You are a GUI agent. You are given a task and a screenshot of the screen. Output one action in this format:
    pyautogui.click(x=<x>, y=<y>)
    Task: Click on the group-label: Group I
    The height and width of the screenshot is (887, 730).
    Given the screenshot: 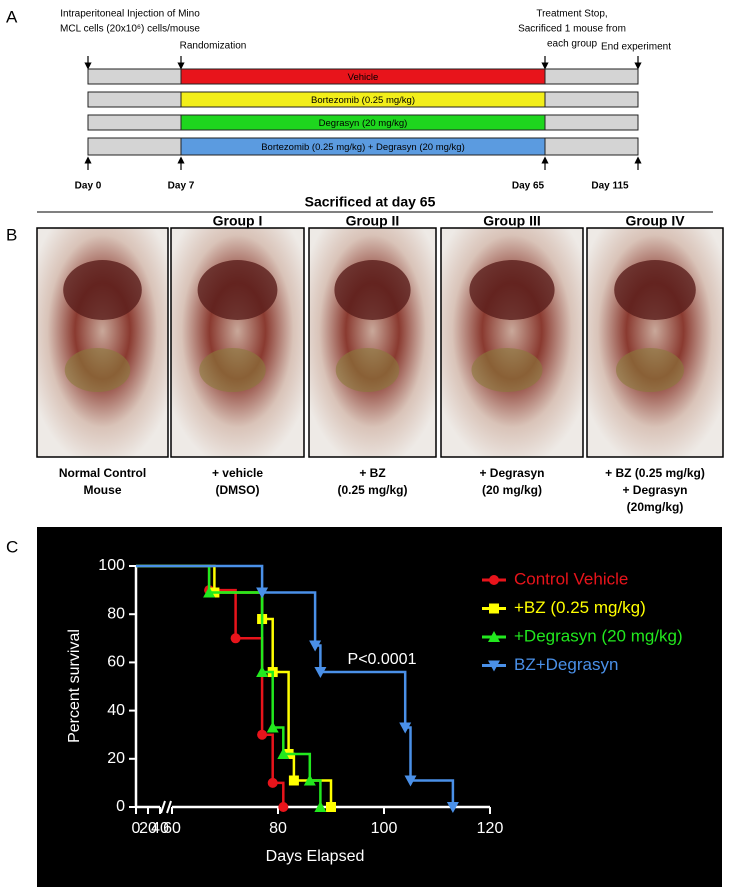 What is the action you would take?
    pyautogui.click(x=238, y=221)
    